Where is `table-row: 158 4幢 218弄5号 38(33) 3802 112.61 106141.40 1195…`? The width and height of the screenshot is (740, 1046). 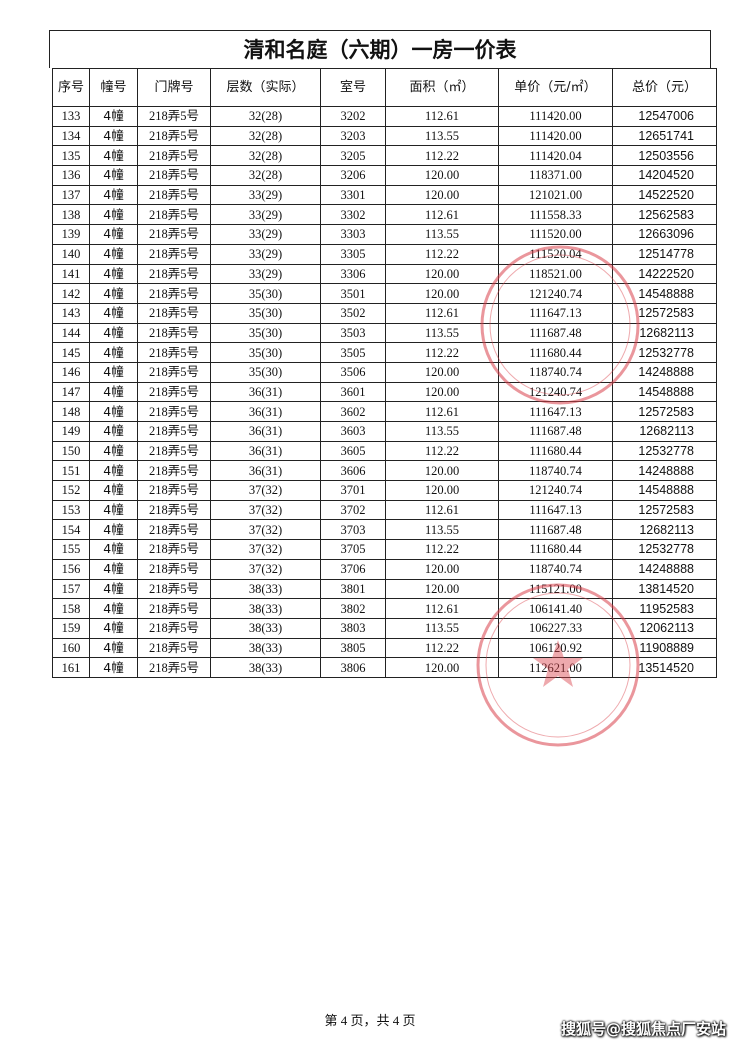 table-row: 158 4幢 218弄5号 38(33) 3802 112.61 106141.40 1195… is located at coordinates (384, 608).